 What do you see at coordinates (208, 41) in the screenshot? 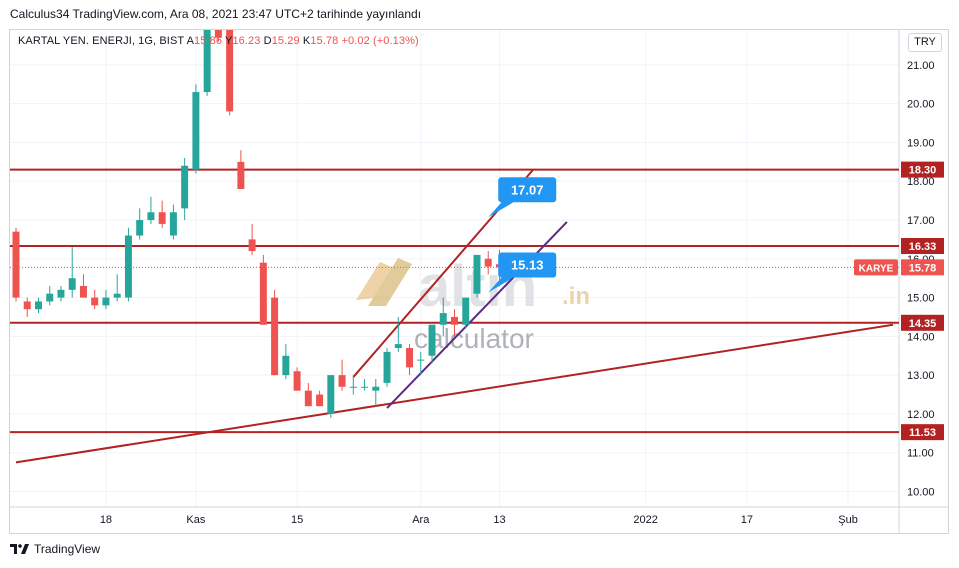
I see `legend-open-value: 15.86` at bounding box center [208, 41].